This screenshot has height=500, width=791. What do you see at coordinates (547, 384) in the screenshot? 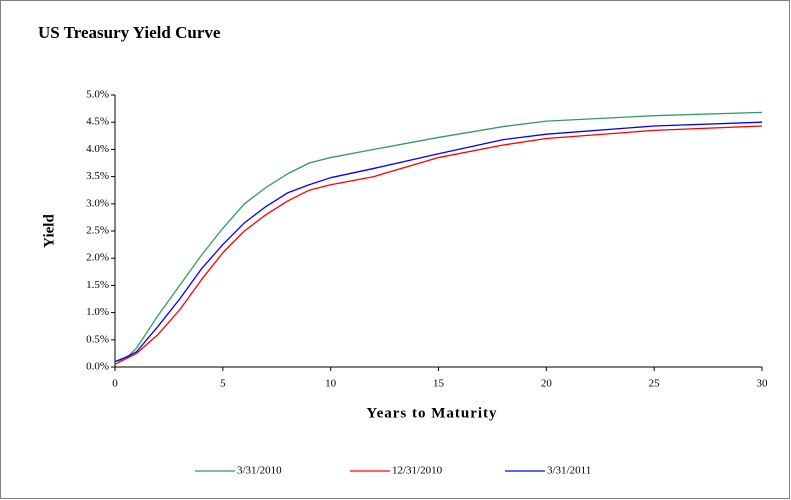
I see `x-tick-label: 20` at bounding box center [547, 384].